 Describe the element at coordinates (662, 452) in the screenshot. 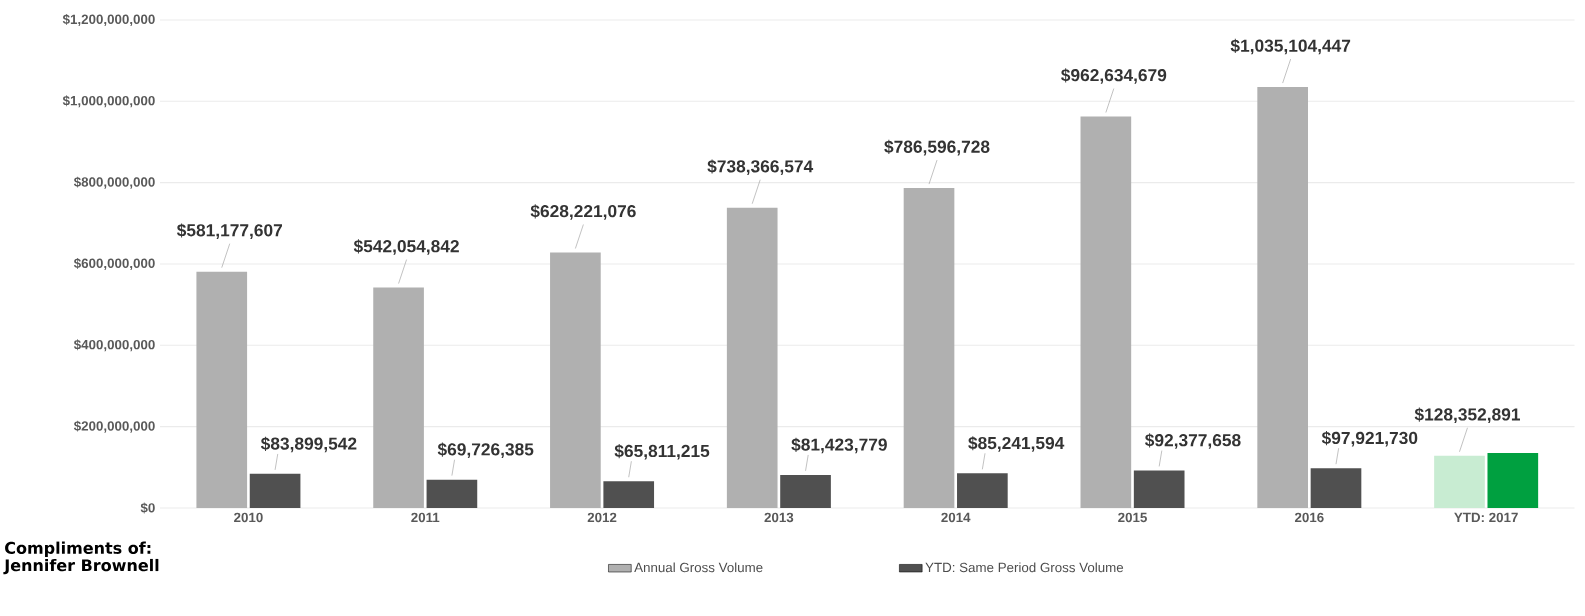

I see `data-label: $65,811,215` at that location.